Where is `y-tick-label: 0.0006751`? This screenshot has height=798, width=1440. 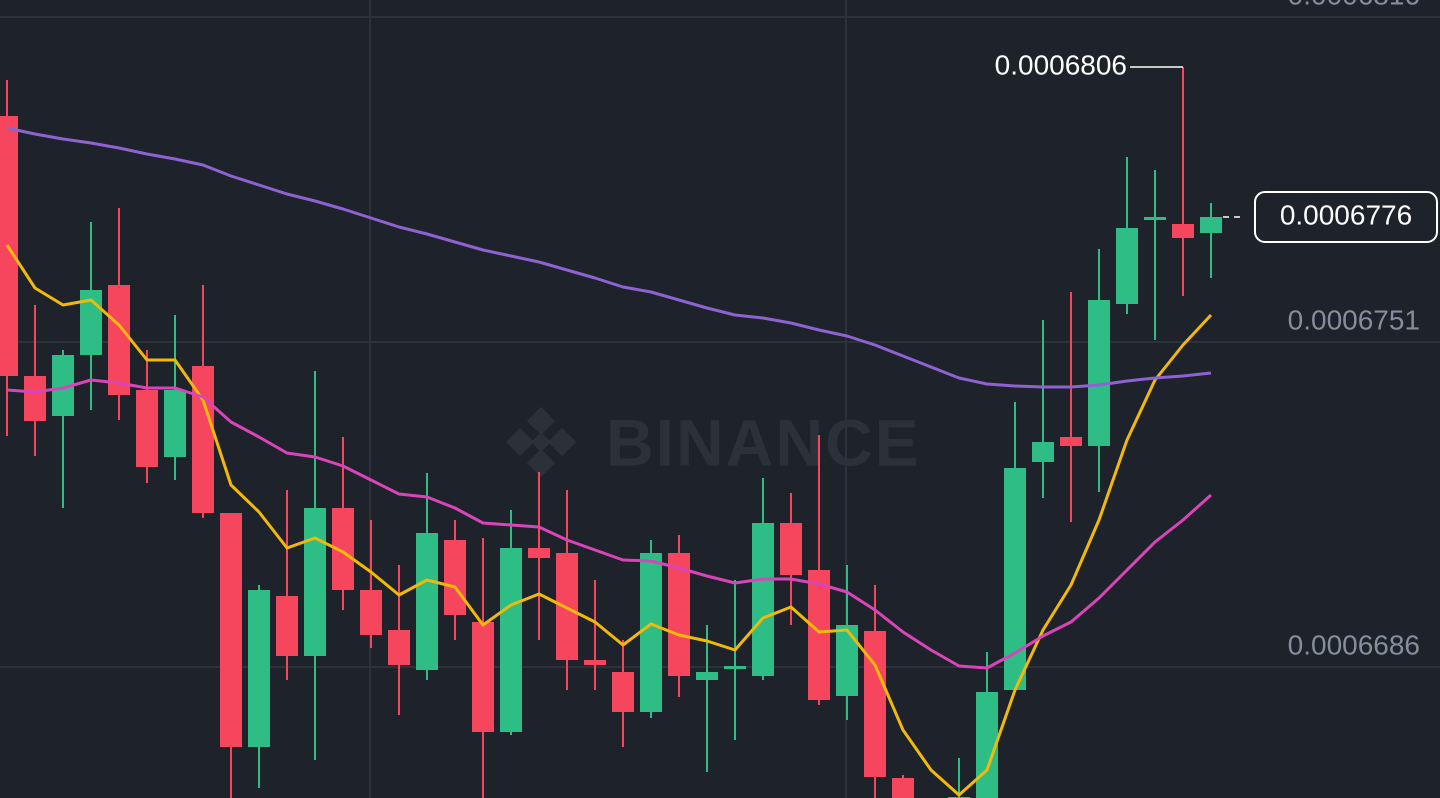
y-tick-label: 0.0006751 is located at coordinates (1354, 319).